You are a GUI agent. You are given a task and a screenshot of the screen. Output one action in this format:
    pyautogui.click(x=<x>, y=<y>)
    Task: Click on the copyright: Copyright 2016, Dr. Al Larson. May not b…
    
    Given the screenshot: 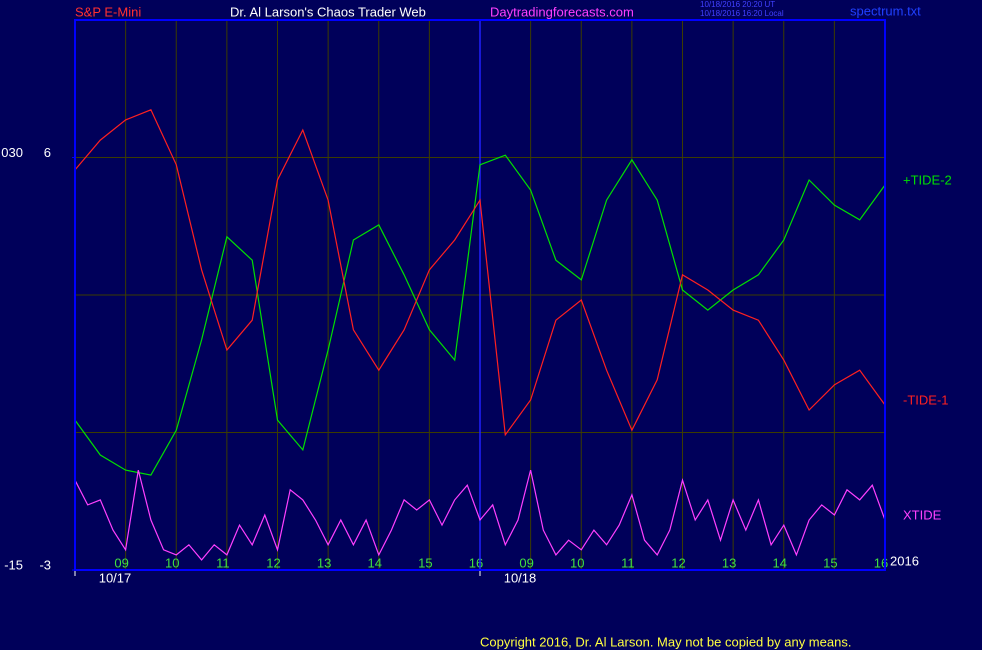 What is the action you would take?
    pyautogui.click(x=665, y=641)
    